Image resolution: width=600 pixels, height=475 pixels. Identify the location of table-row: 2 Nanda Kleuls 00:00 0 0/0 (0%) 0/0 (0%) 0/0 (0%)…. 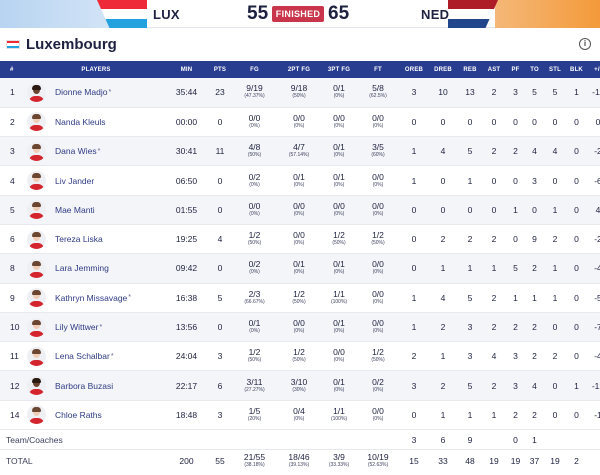
(300, 122).